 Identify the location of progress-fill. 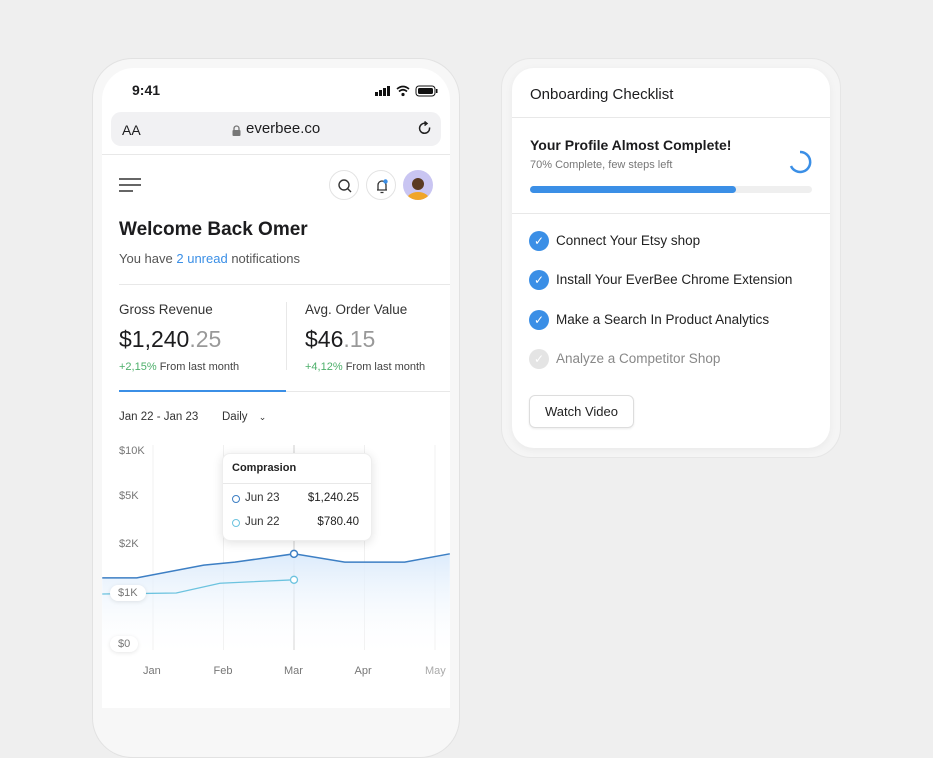
(633, 189).